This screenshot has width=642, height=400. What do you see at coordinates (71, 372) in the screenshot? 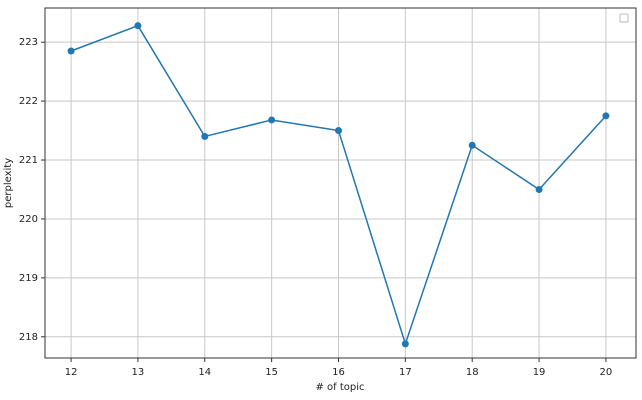
I see `x-tick-label: 12` at bounding box center [71, 372].